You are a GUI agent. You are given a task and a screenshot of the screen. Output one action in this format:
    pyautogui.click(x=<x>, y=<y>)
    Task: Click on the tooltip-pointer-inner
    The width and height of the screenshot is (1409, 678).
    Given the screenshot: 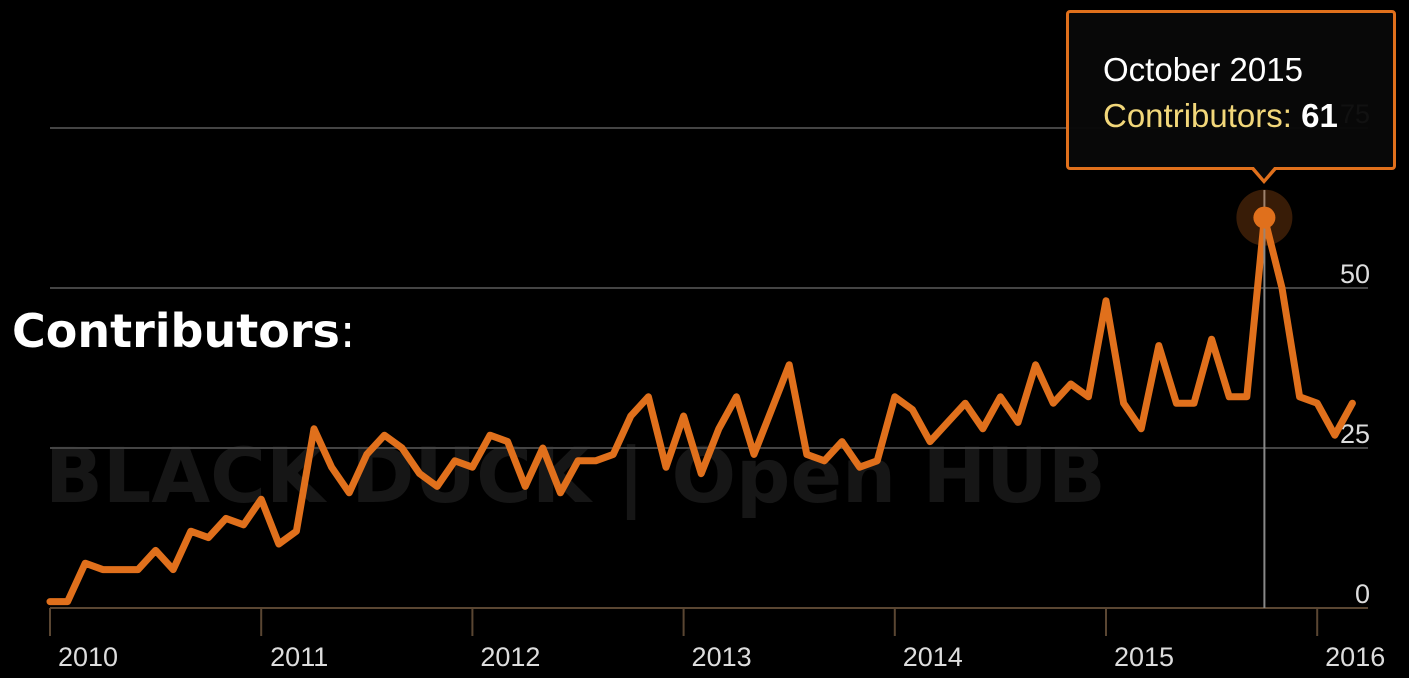 What is the action you would take?
    pyautogui.click(x=1264, y=172)
    